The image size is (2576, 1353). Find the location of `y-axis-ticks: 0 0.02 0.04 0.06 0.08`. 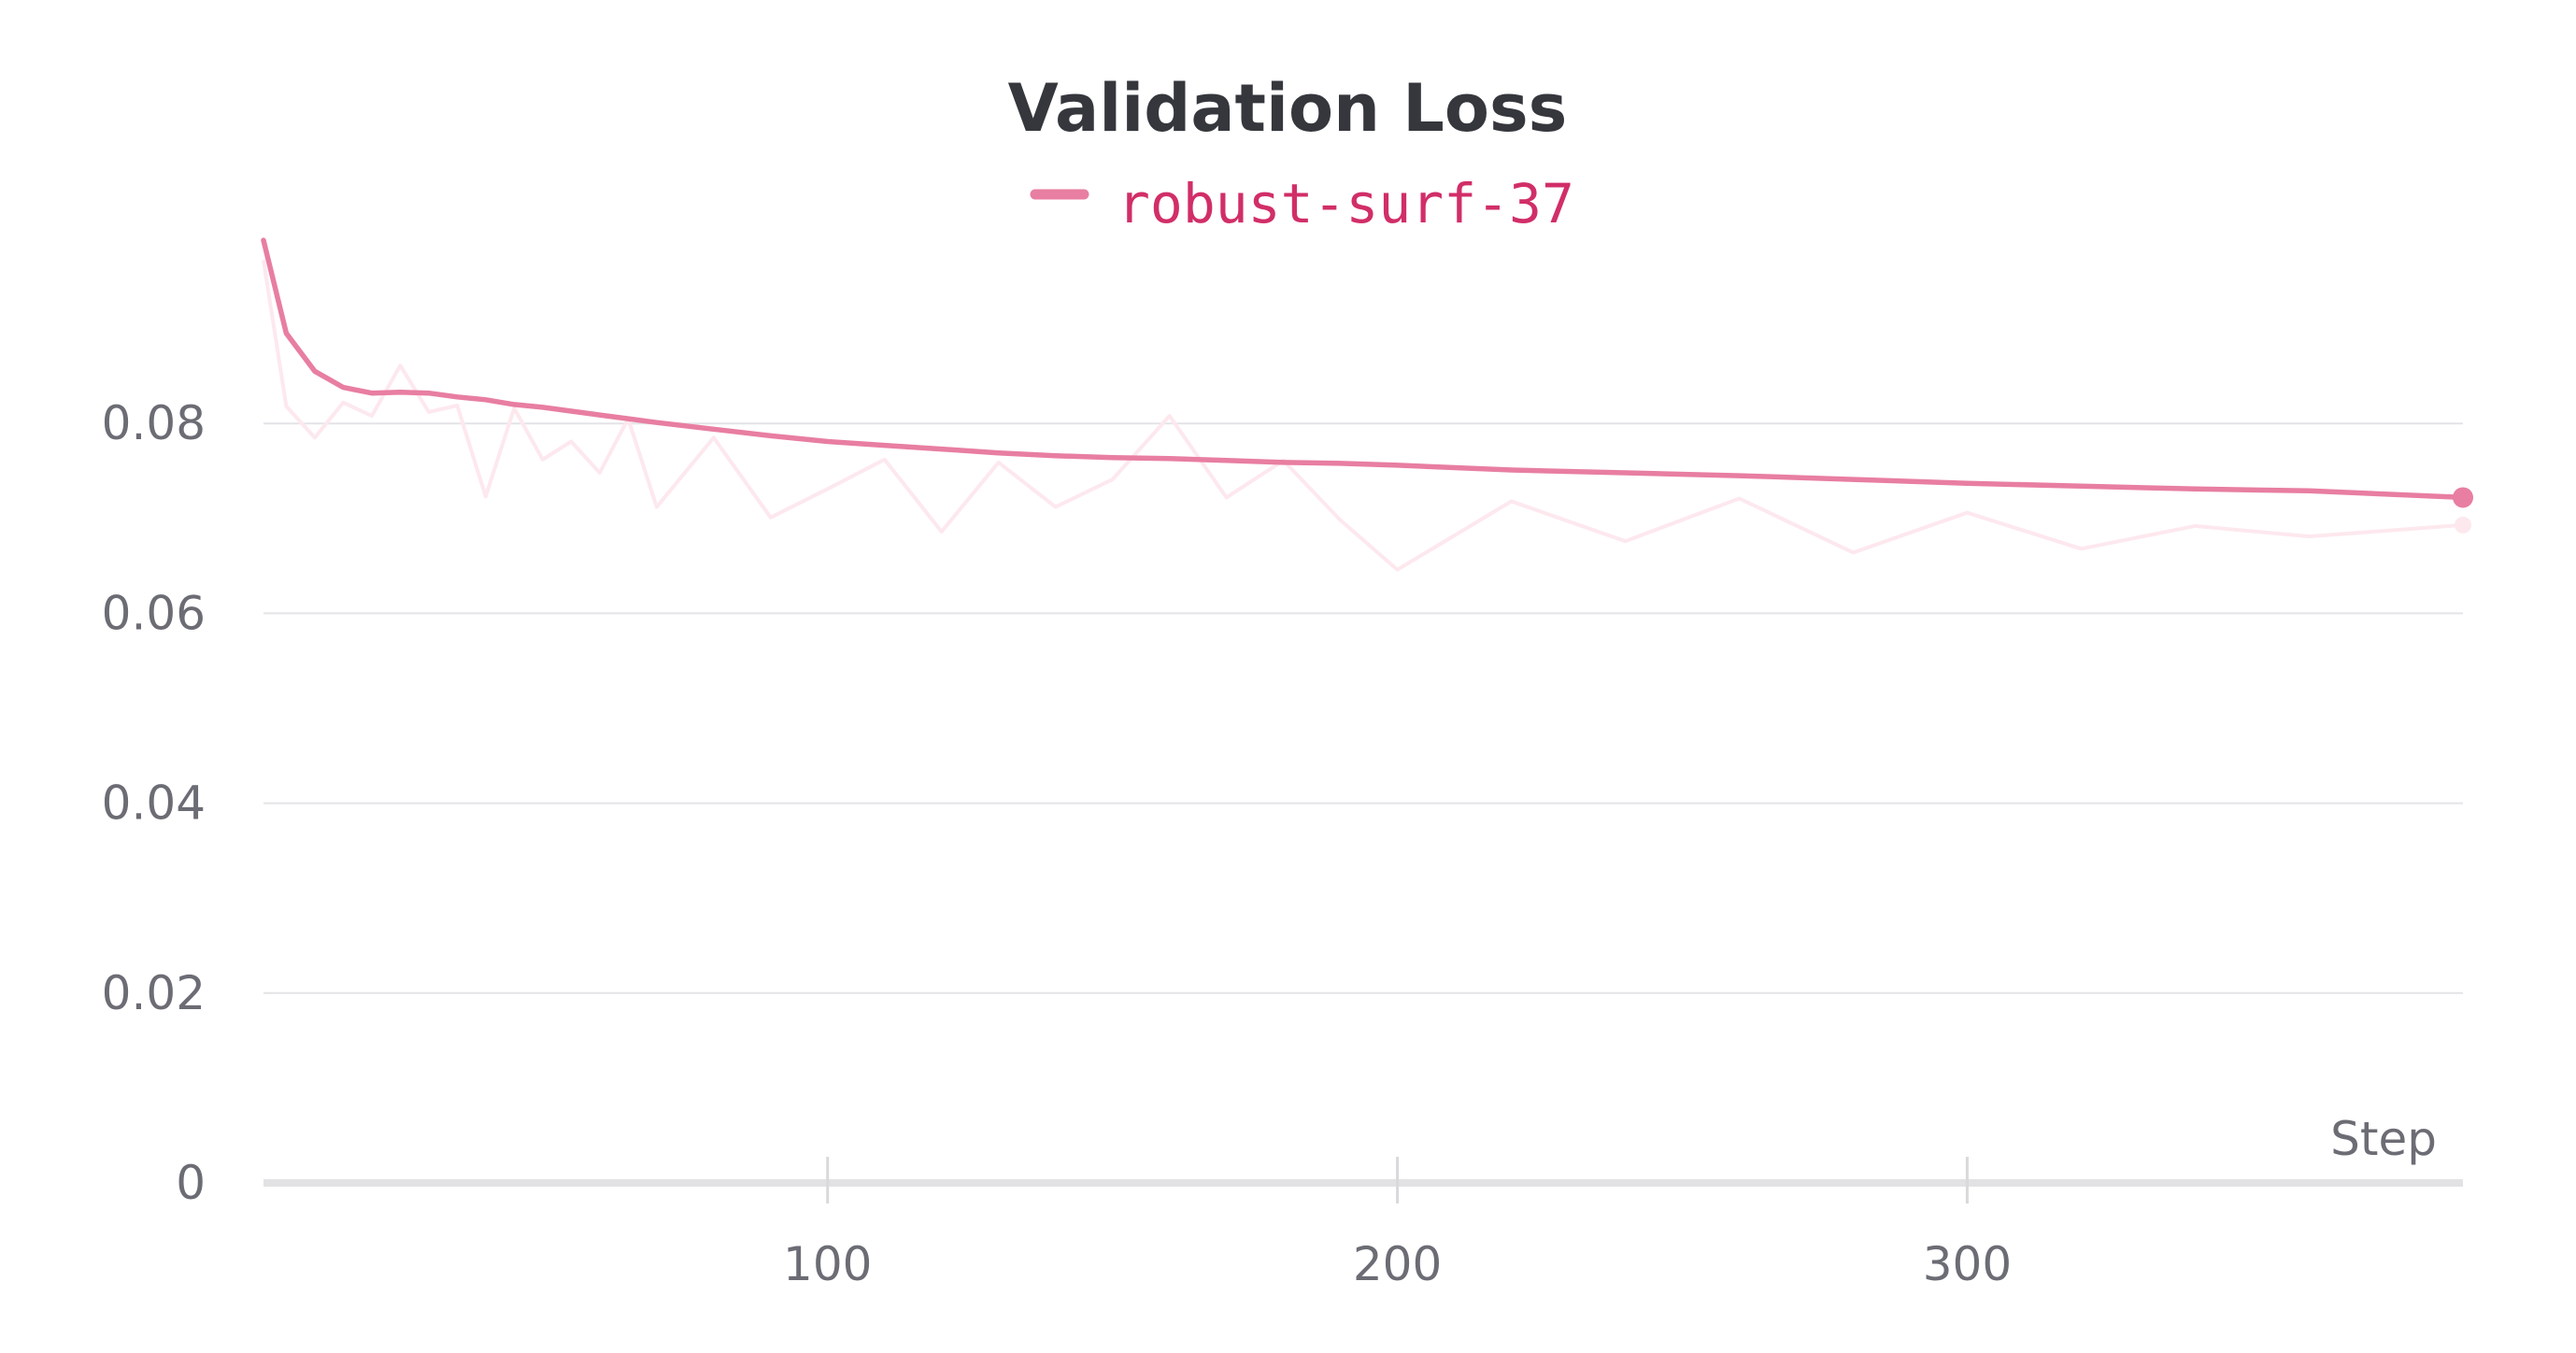

y-axis-ticks: 0 0.02 0.04 0.06 0.08 is located at coordinates (154, 803).